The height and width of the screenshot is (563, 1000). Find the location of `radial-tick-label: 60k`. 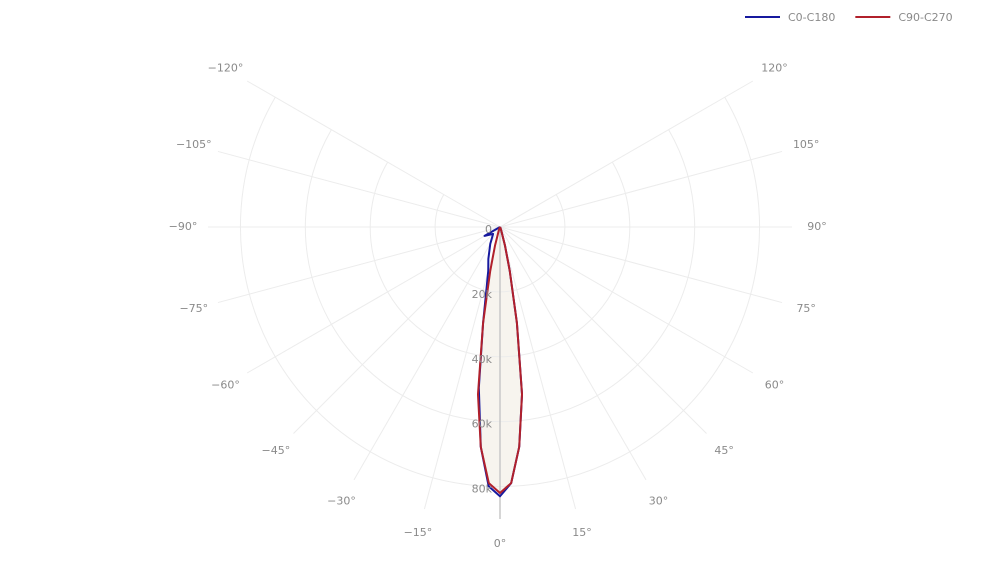

radial-tick-label: 60k is located at coordinates (482, 424).